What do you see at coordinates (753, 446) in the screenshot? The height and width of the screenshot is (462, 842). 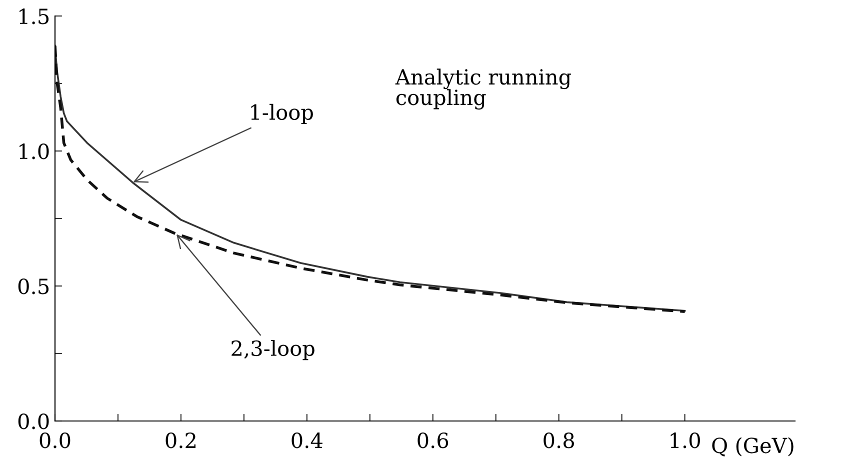 I see `x-axis-title: Q (GeV)` at bounding box center [753, 446].